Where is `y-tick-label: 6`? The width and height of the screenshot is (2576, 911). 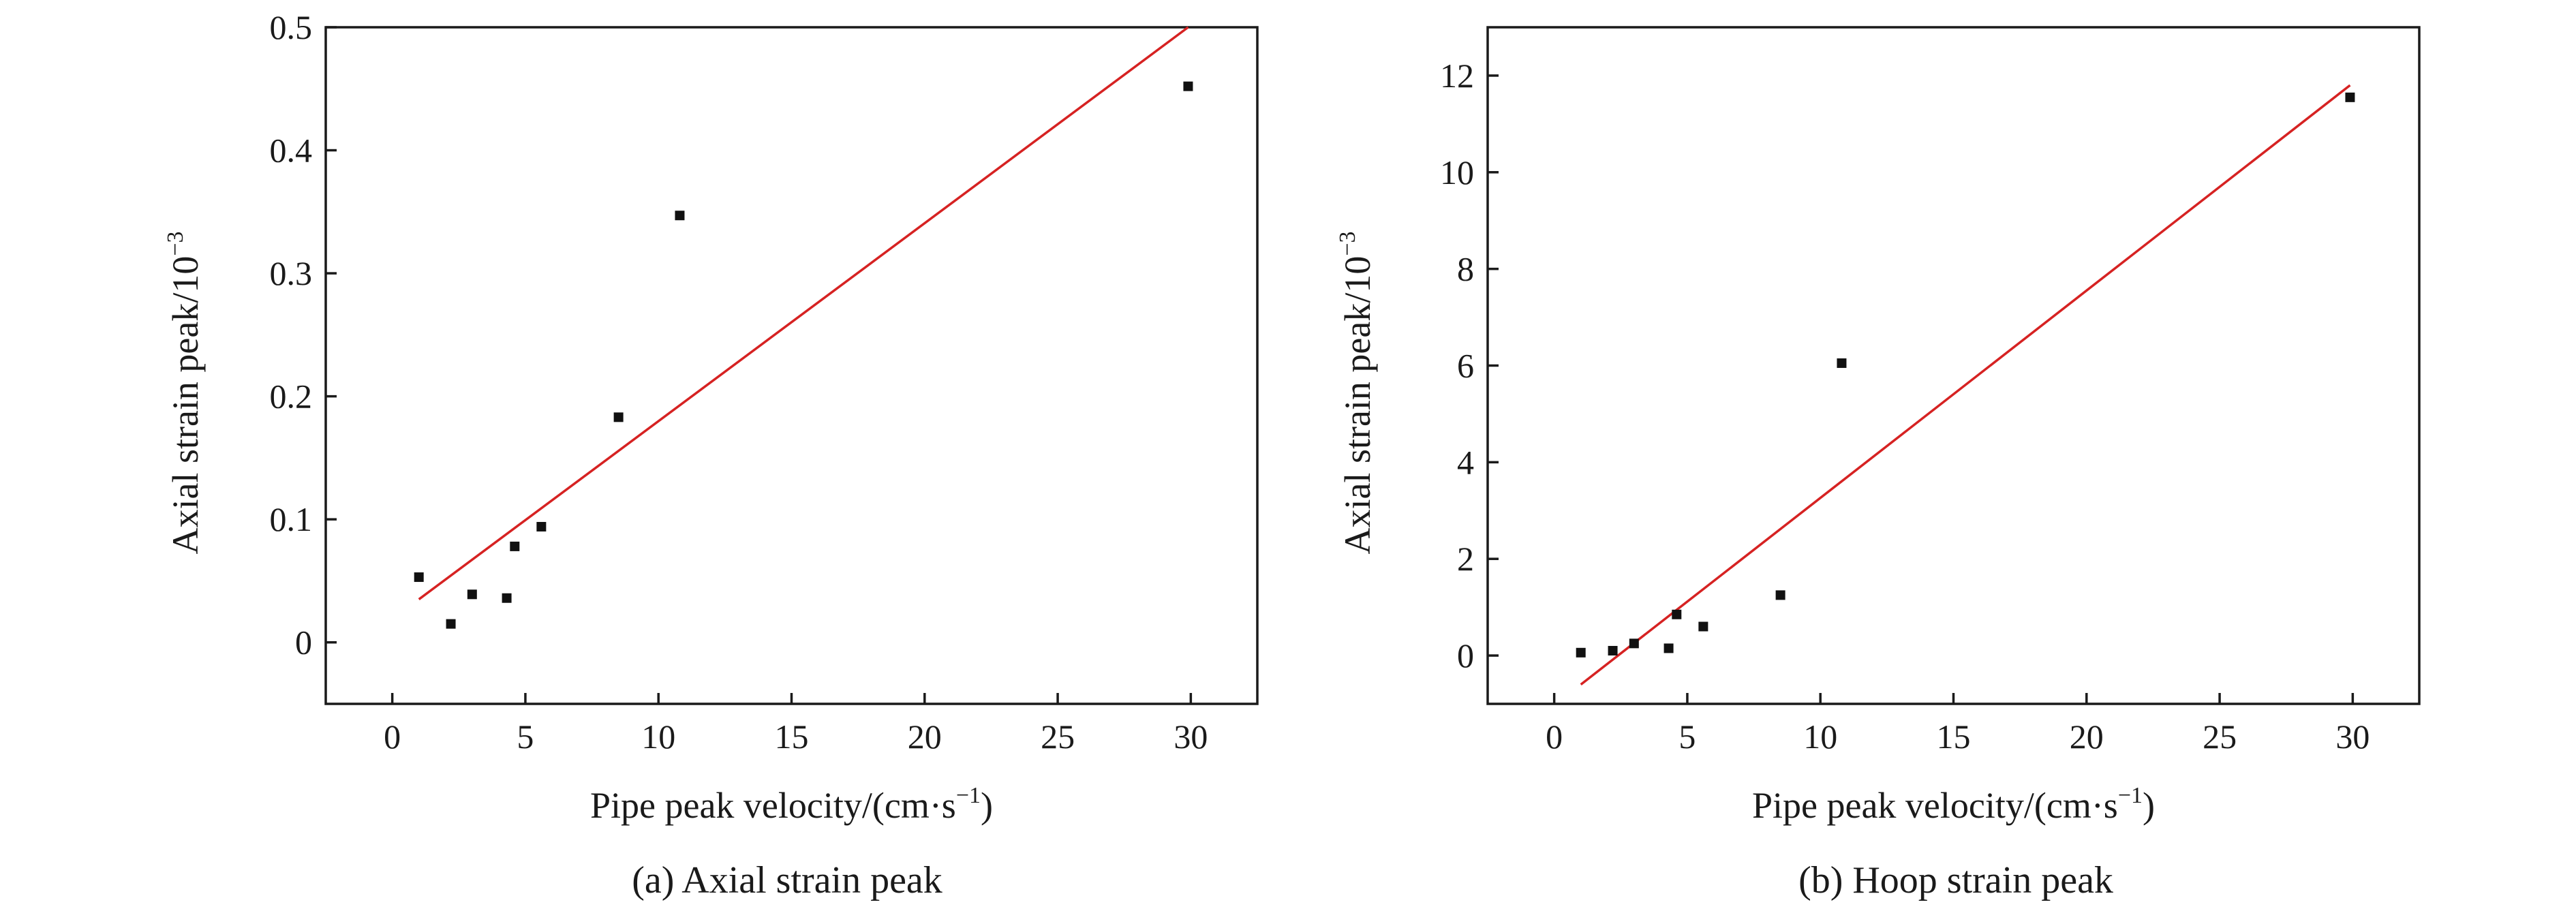
y-tick-label: 6 is located at coordinates (1466, 366).